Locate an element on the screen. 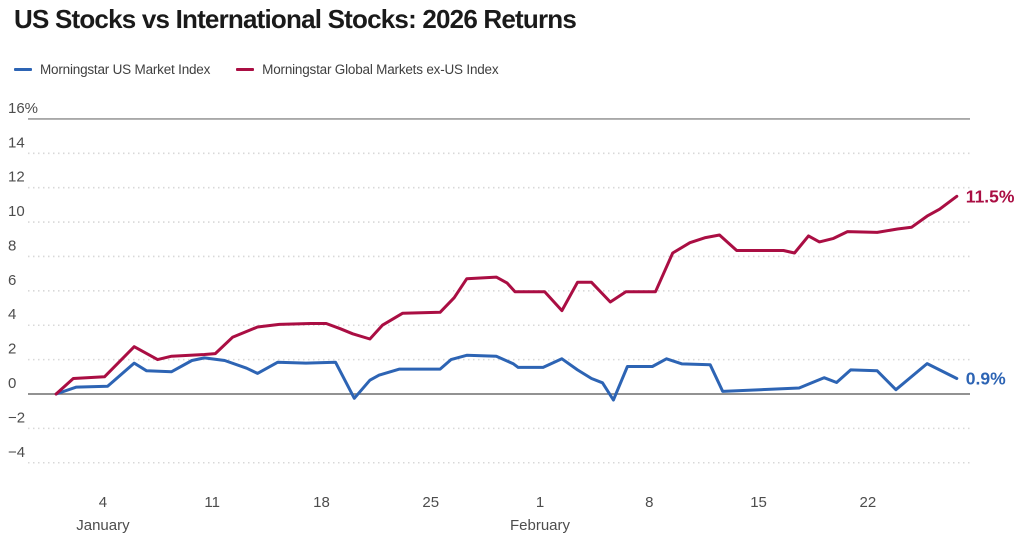  y-axis-tick-label: −4 is located at coordinates (16, 452).